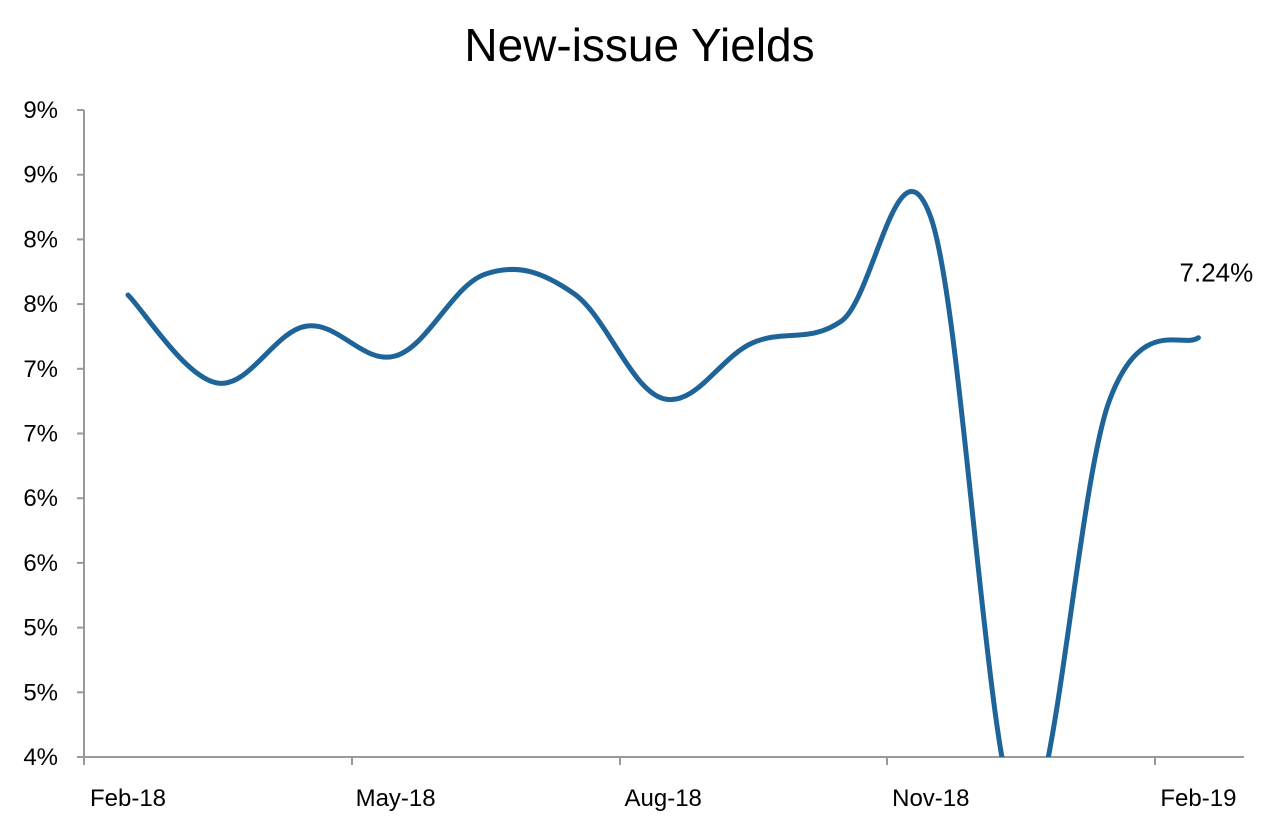 Image resolution: width=1279 pixels, height=831 pixels. Describe the element at coordinates (40, 757) in the screenshot. I see `y-tick-label: 4%` at that location.